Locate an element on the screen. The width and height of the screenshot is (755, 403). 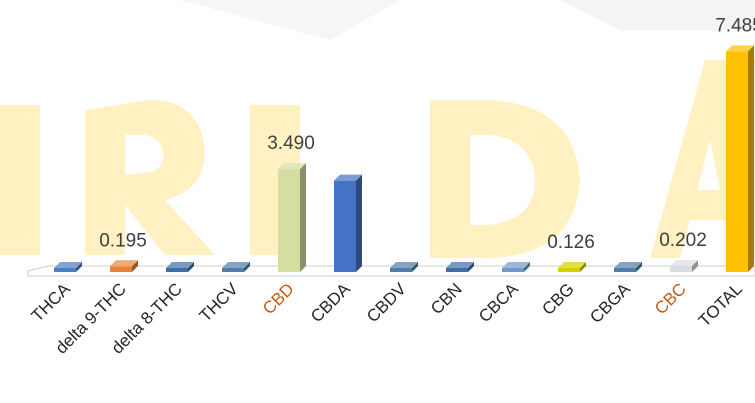
data-label-cbc: 0.202 is located at coordinates (683, 240).